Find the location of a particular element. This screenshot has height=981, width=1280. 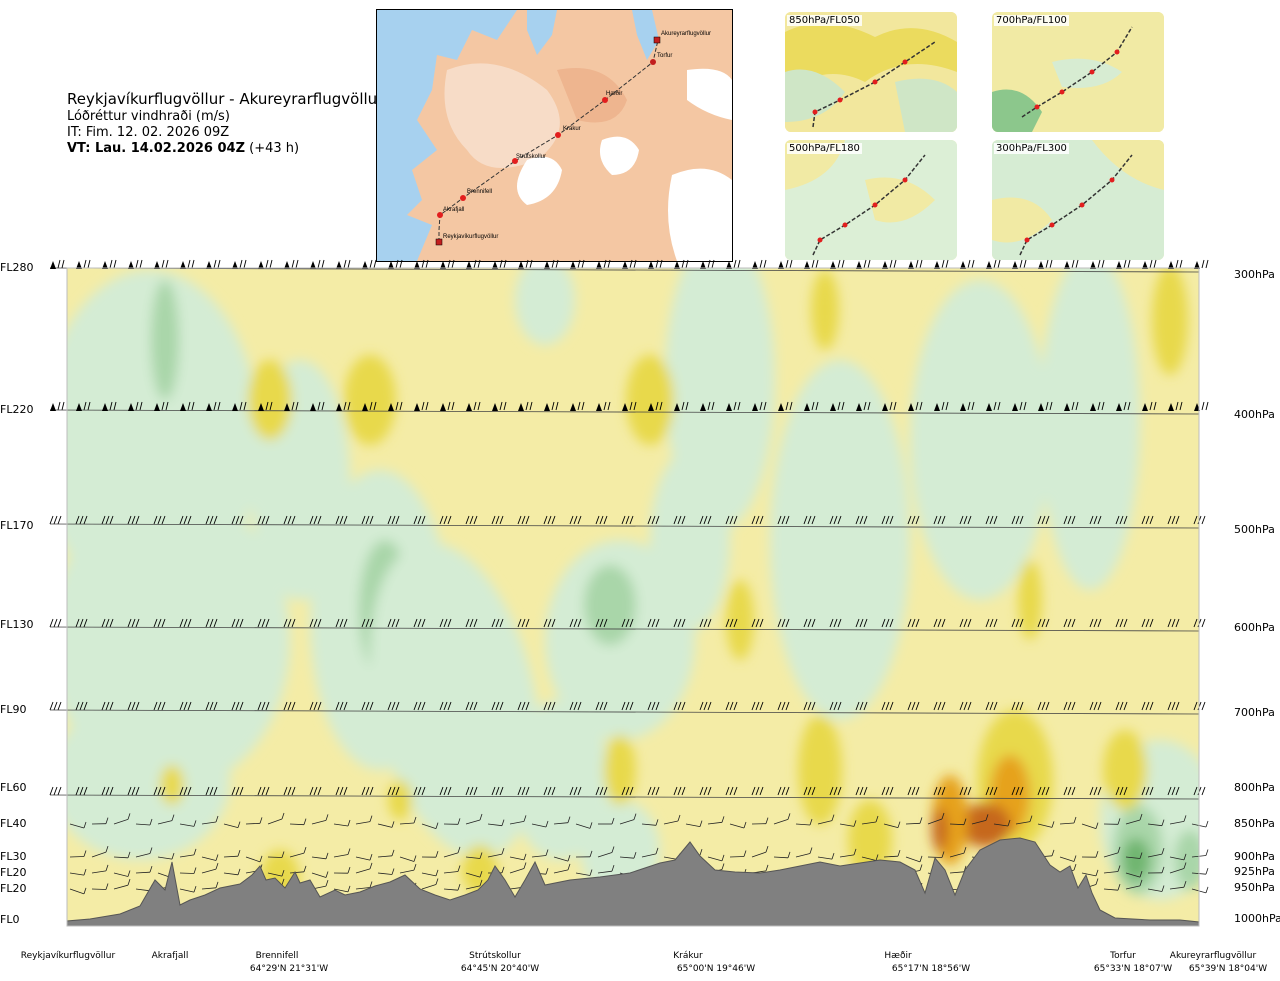

mini-map-500-label: 500hPa/FL180 is located at coordinates (824, 148).